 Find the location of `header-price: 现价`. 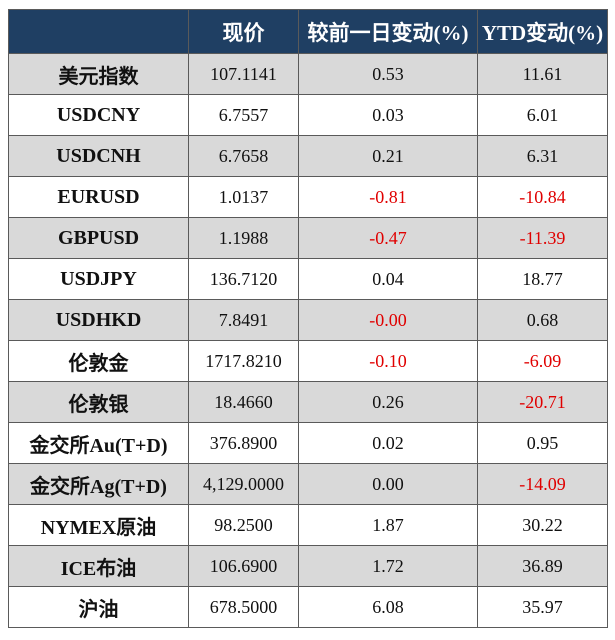

header-price: 现价 is located at coordinates (243, 31).